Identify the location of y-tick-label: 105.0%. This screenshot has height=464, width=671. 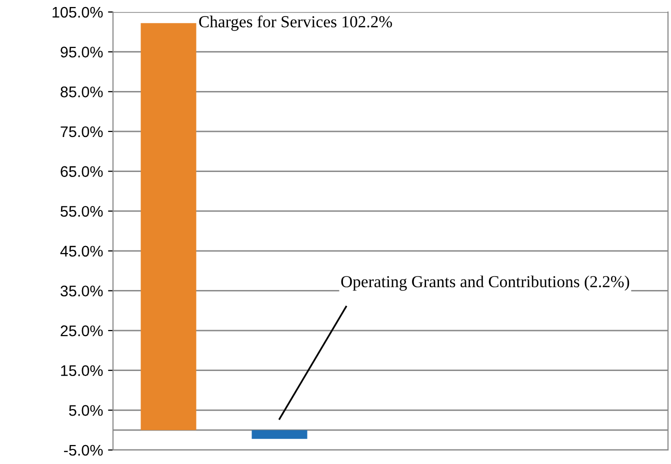
(77, 12).